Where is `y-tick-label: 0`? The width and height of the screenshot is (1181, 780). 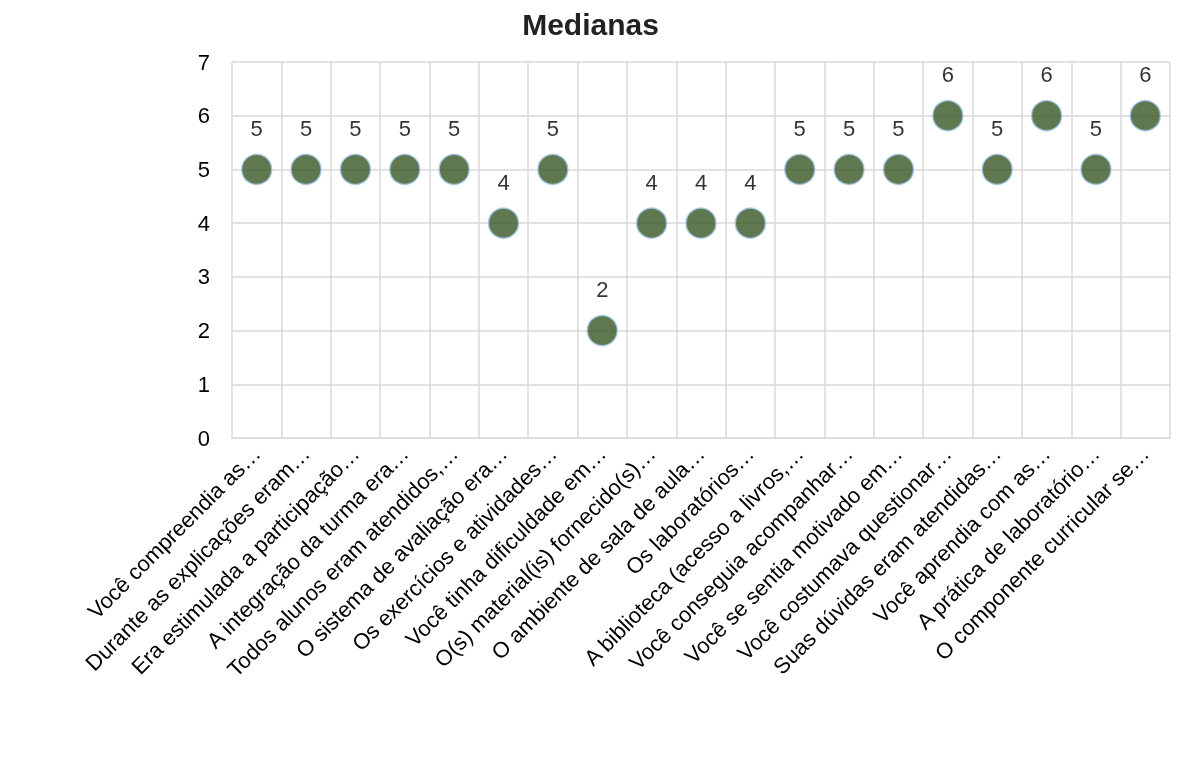
y-tick-label: 0 is located at coordinates (203, 438).